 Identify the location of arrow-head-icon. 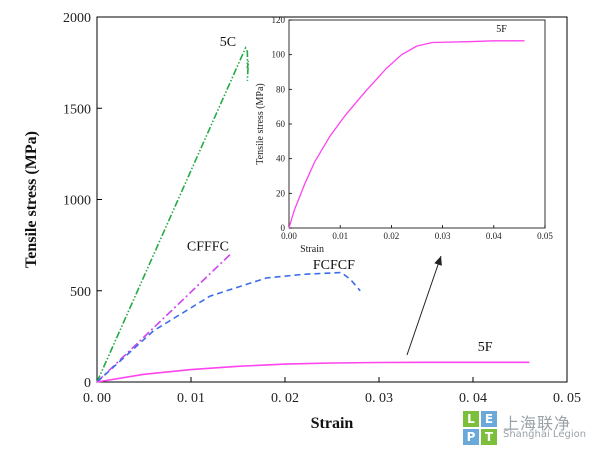
(438, 261).